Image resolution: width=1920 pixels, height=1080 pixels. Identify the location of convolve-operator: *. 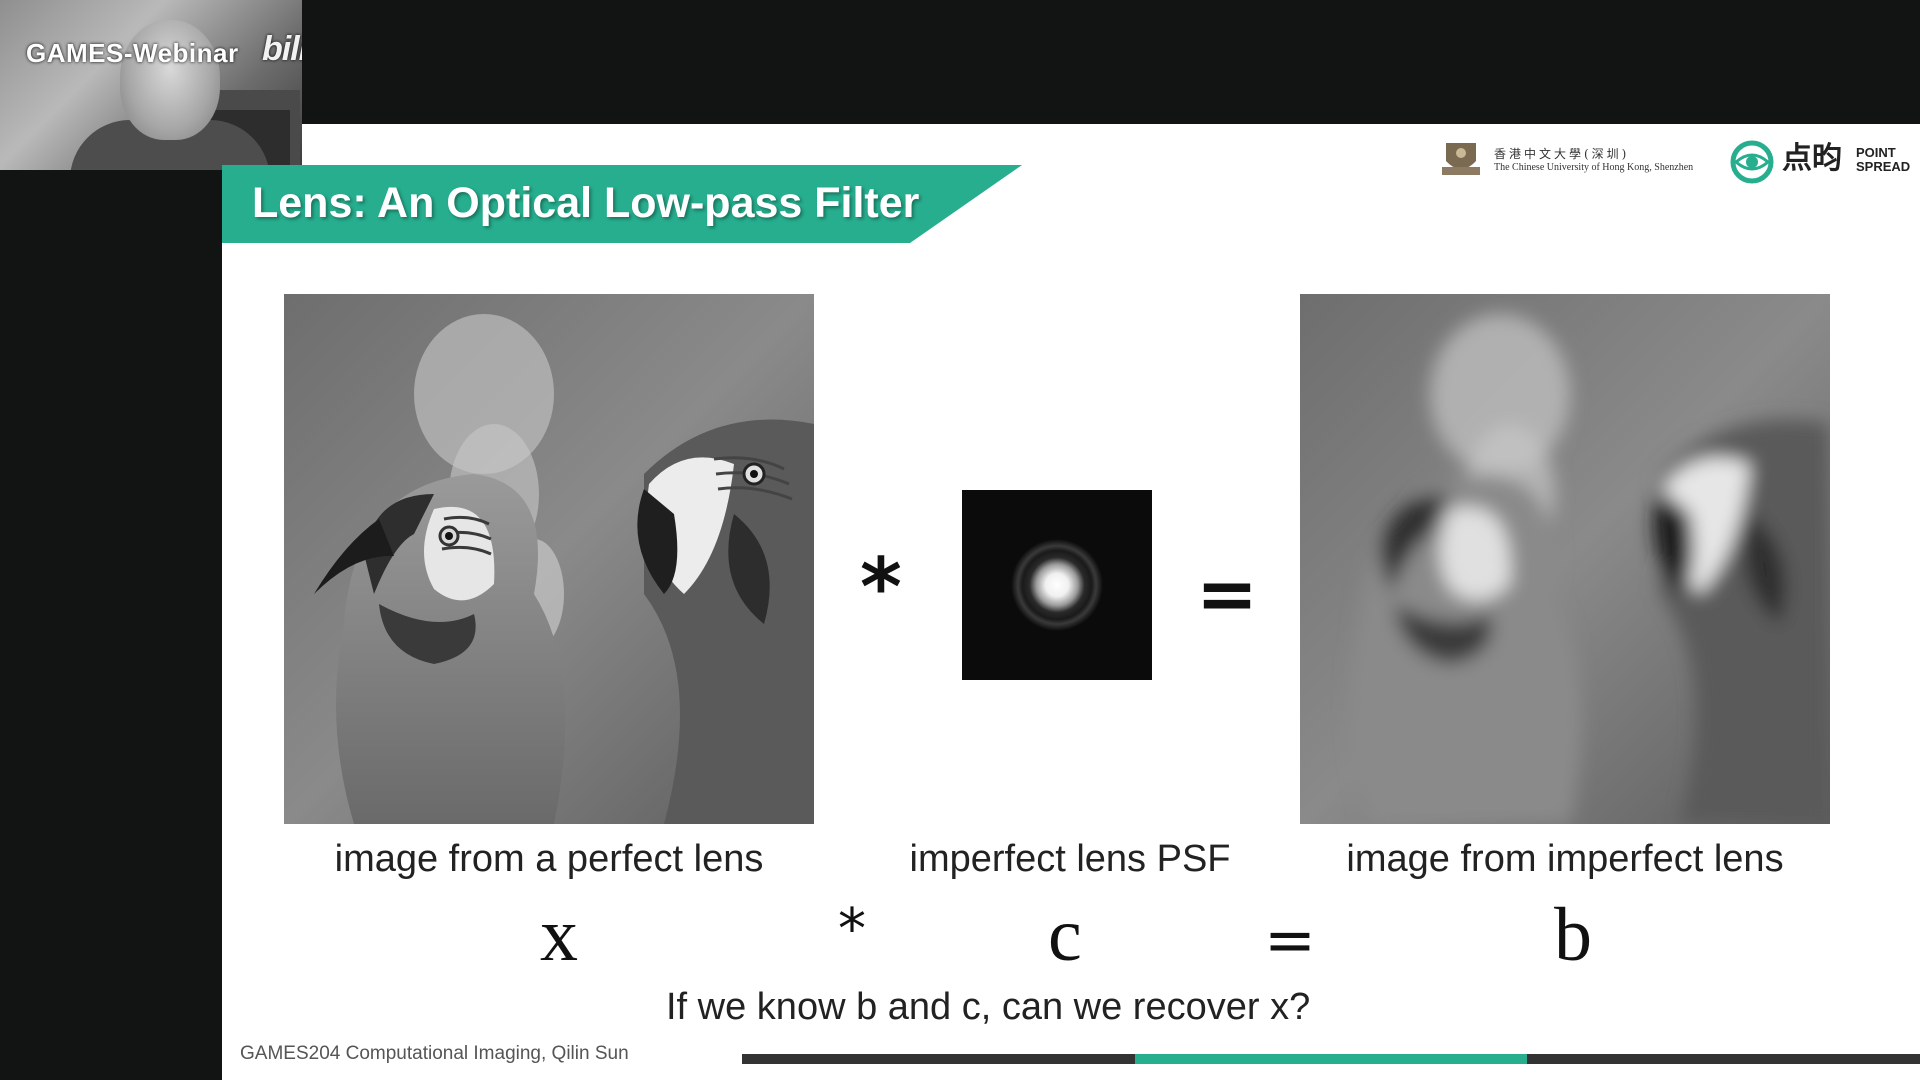
(881, 587).